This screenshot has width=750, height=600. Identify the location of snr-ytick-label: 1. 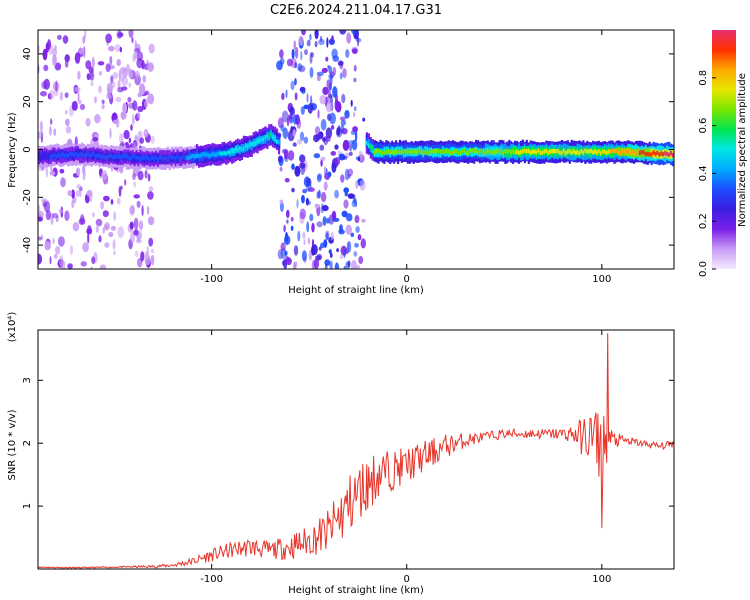
(27, 506).